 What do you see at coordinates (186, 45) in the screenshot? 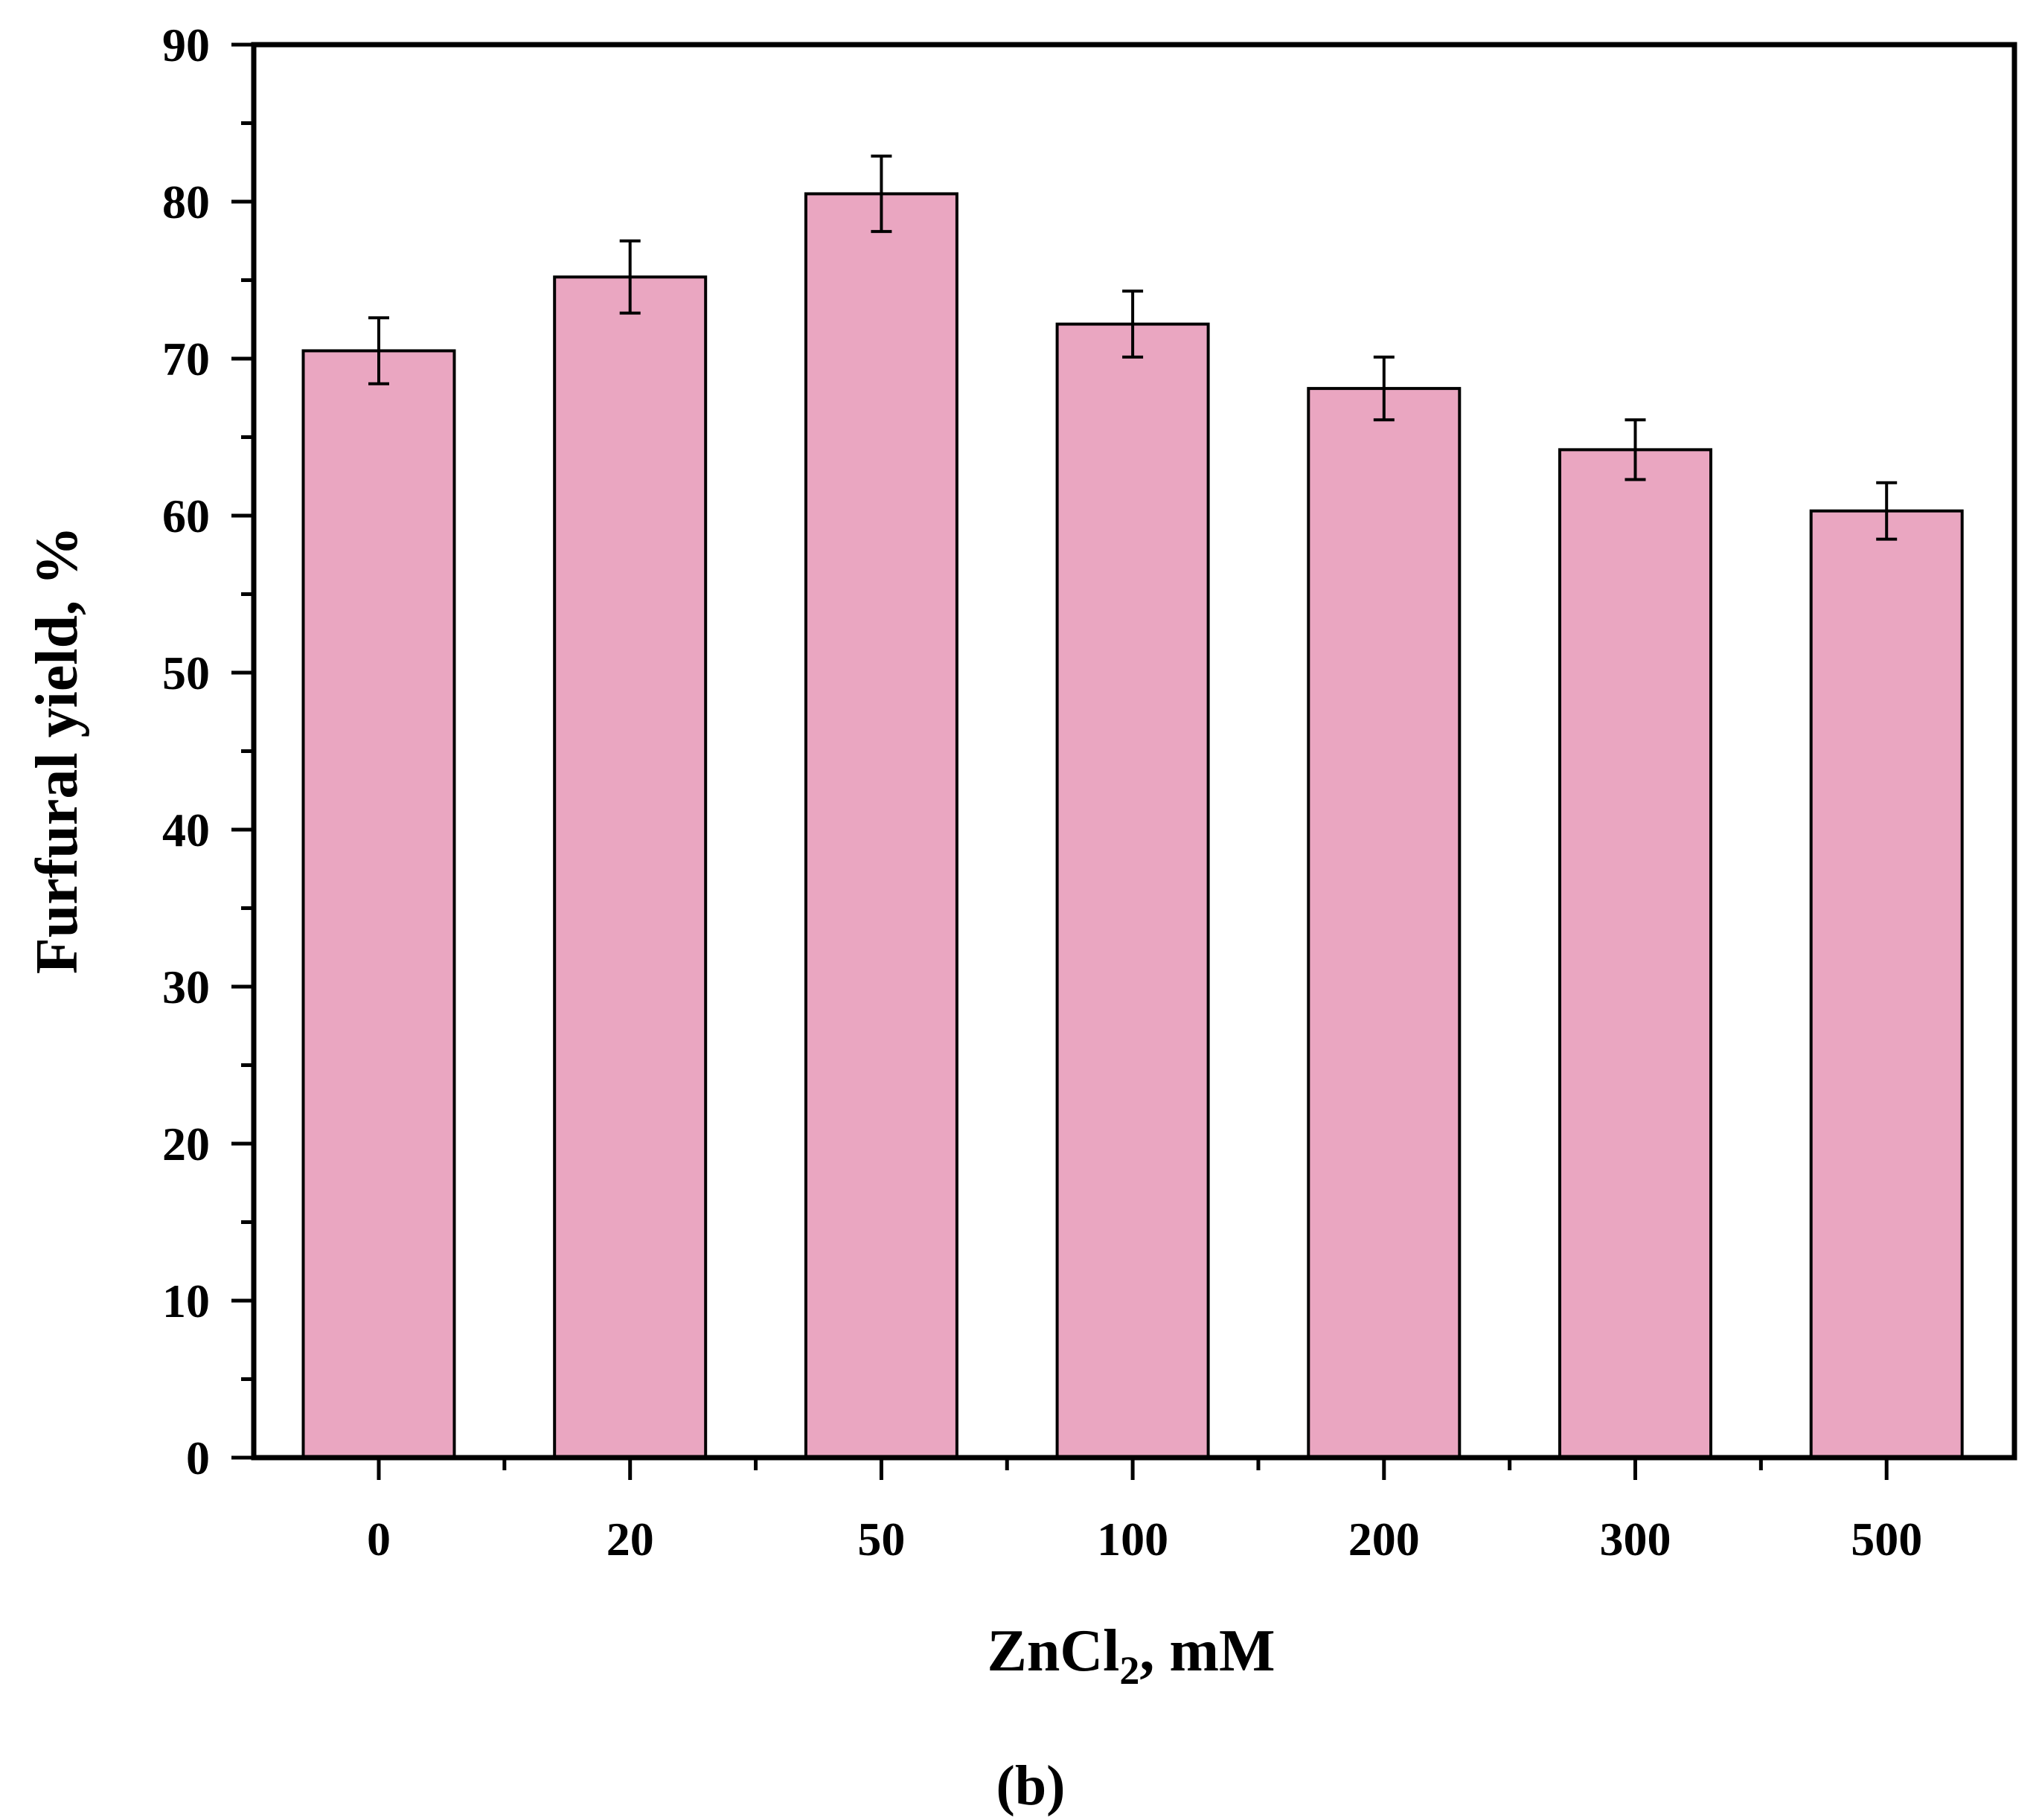
I see `y-tick-label: 90` at bounding box center [186, 45].